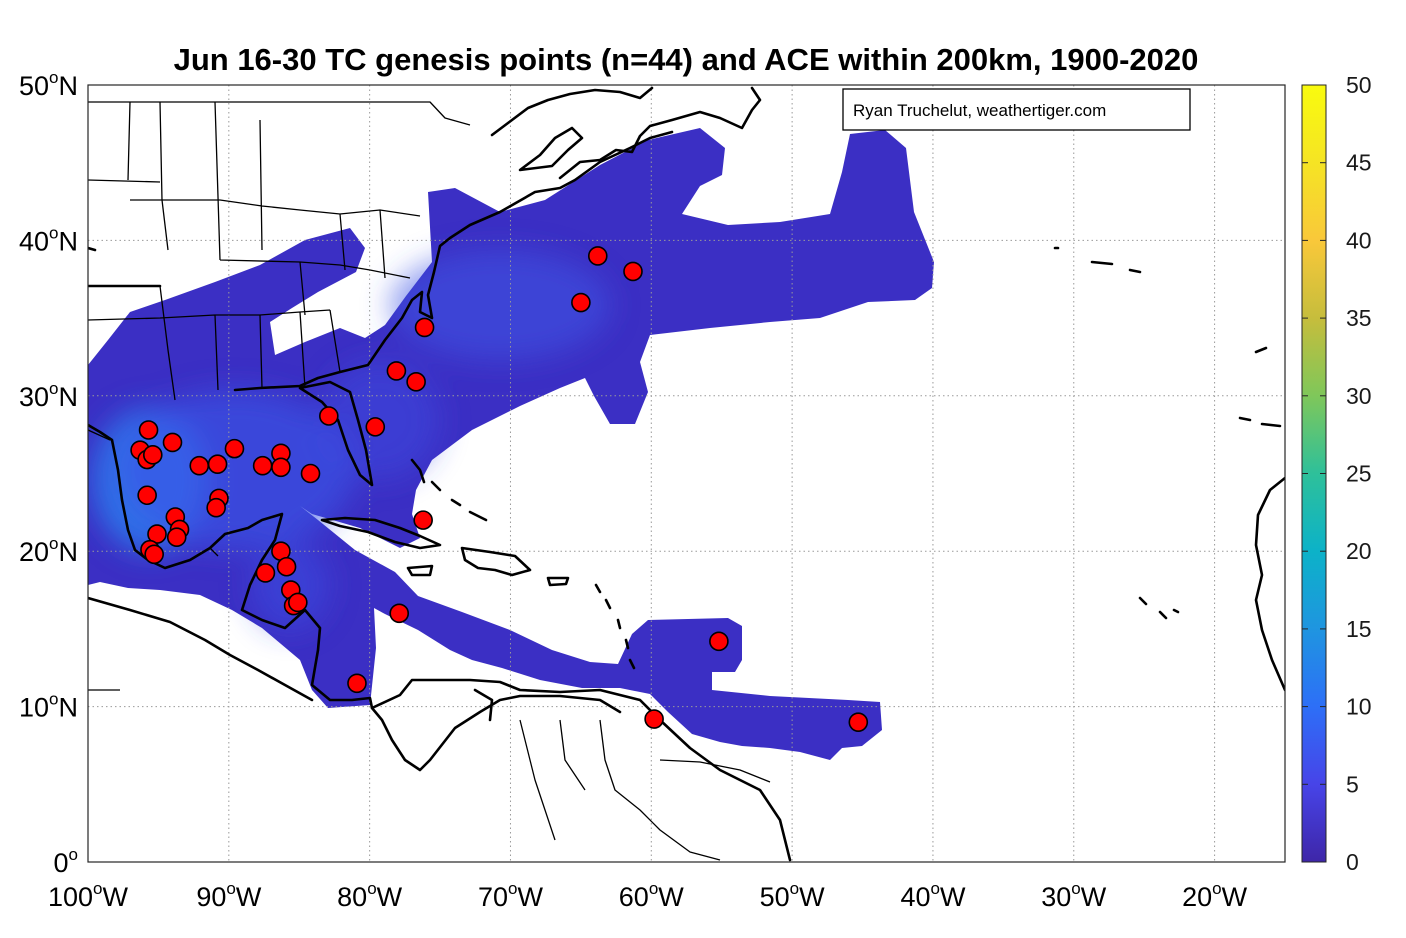 The width and height of the screenshot is (1406, 938). What do you see at coordinates (48, 395) in the screenshot?
I see `y-tick-label: 30oN` at bounding box center [48, 395].